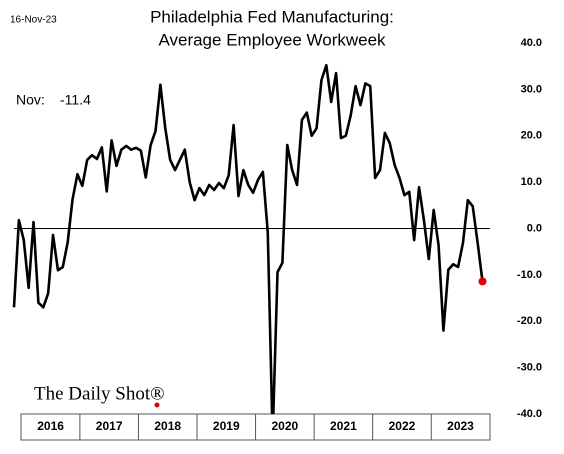 The image size is (564, 454). I want to click on y-tick-label: 40.0, so click(531, 43).